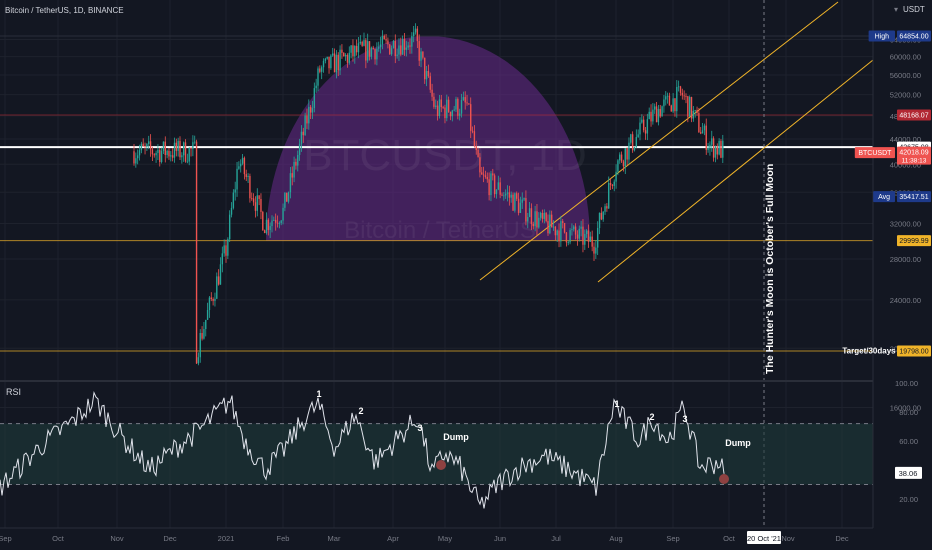  I want to click on price-label-value: 19798.00, so click(913, 352).